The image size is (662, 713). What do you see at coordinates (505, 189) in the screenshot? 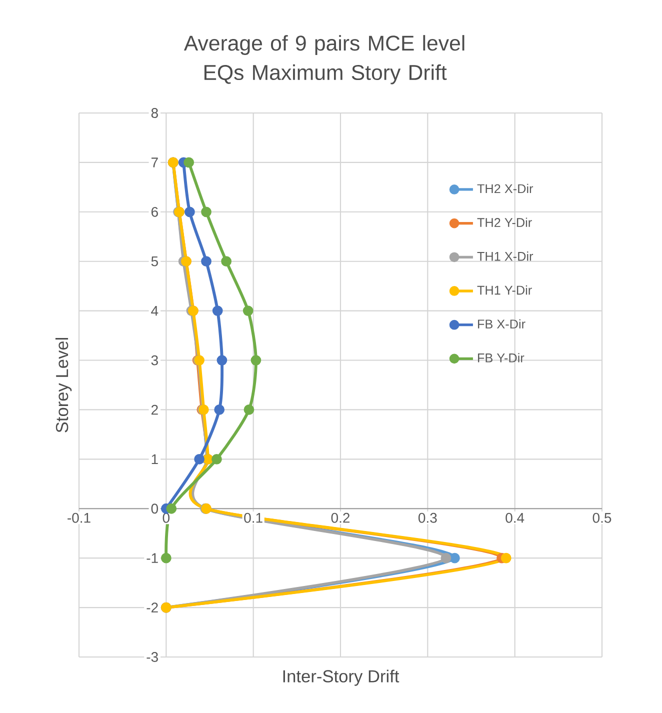
I see `legend-label: TH2 X-Dir` at bounding box center [505, 189].